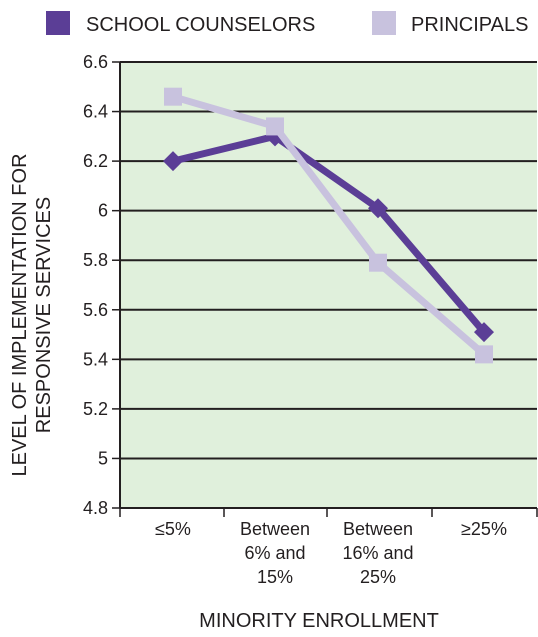 The width and height of the screenshot is (538, 637). Describe the element at coordinates (275, 577) in the screenshot. I see `x-category-label-line: 15%` at that location.